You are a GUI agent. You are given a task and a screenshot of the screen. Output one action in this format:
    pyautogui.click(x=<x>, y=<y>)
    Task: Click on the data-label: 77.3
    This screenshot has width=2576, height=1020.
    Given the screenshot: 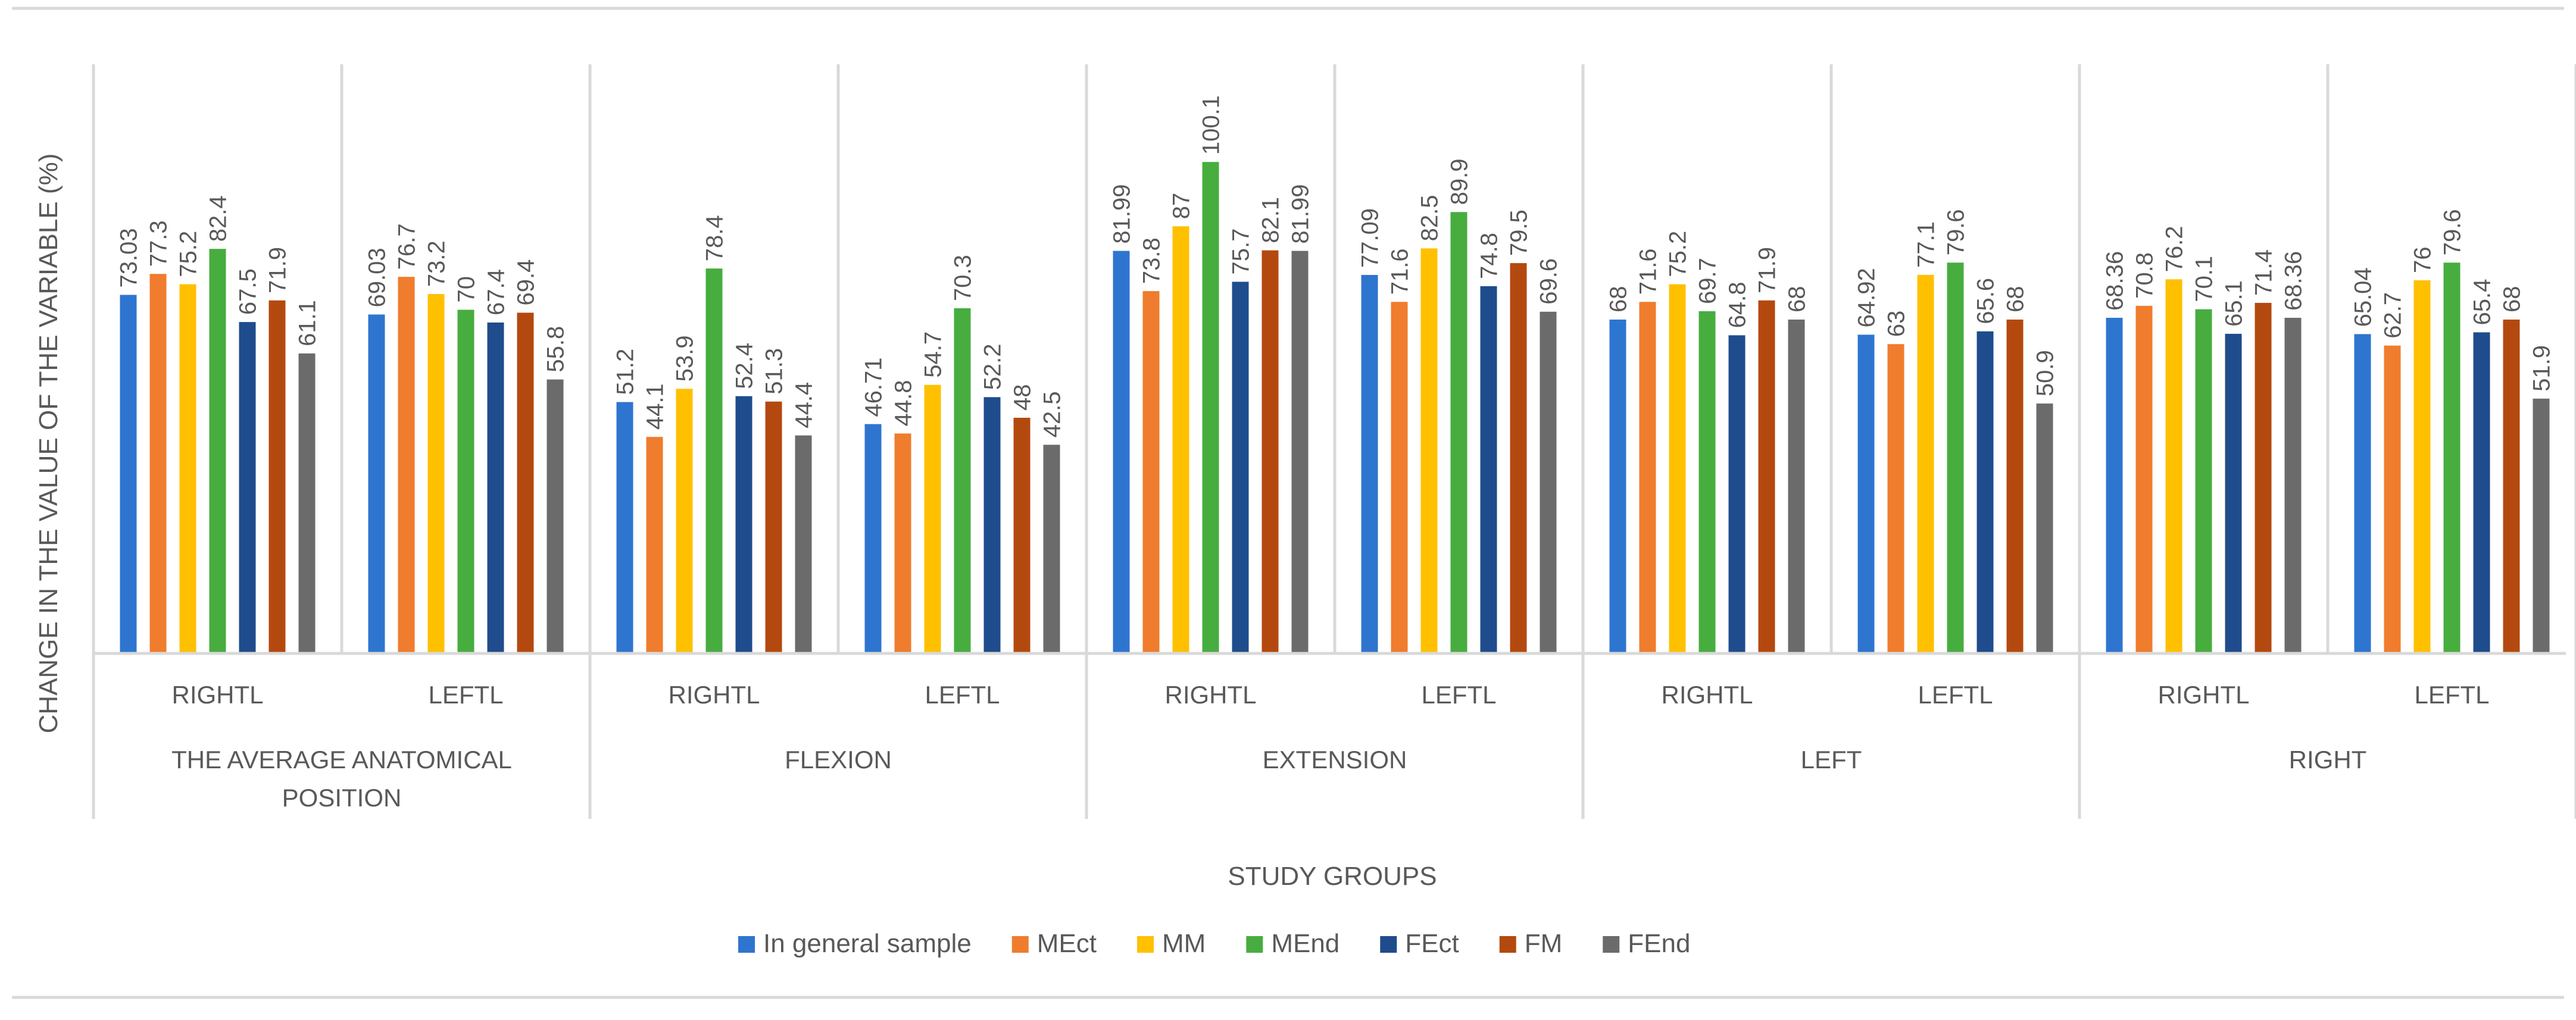 What is the action you would take?
    pyautogui.click(x=159, y=244)
    